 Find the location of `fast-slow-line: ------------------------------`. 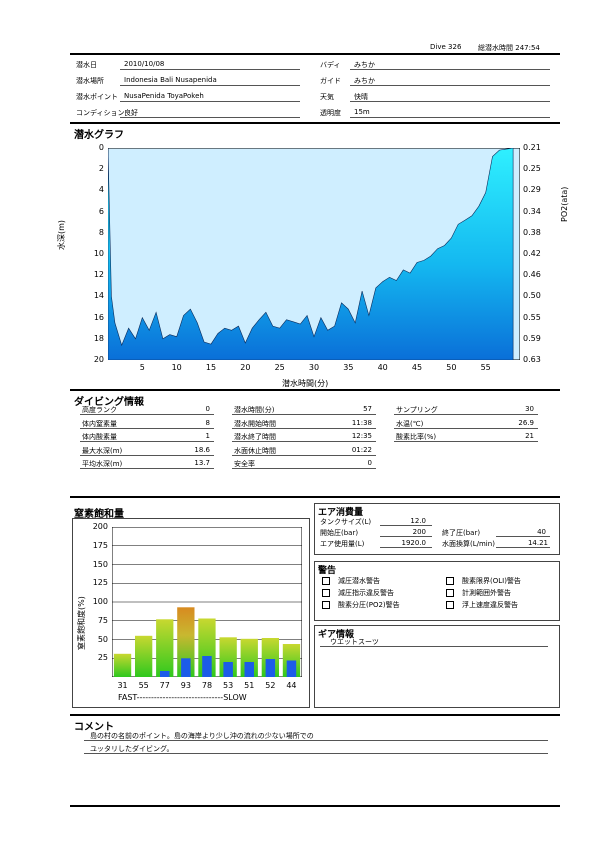

fast-slow-line: ------------------------------ is located at coordinates (180, 697).